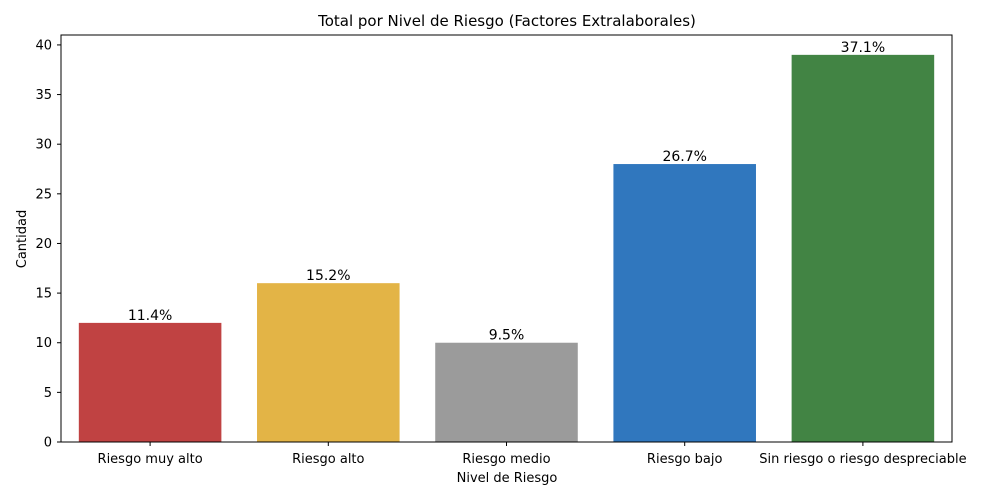  Describe the element at coordinates (328, 459) in the screenshot. I see `x-tick-label: Riesgo alto` at that location.